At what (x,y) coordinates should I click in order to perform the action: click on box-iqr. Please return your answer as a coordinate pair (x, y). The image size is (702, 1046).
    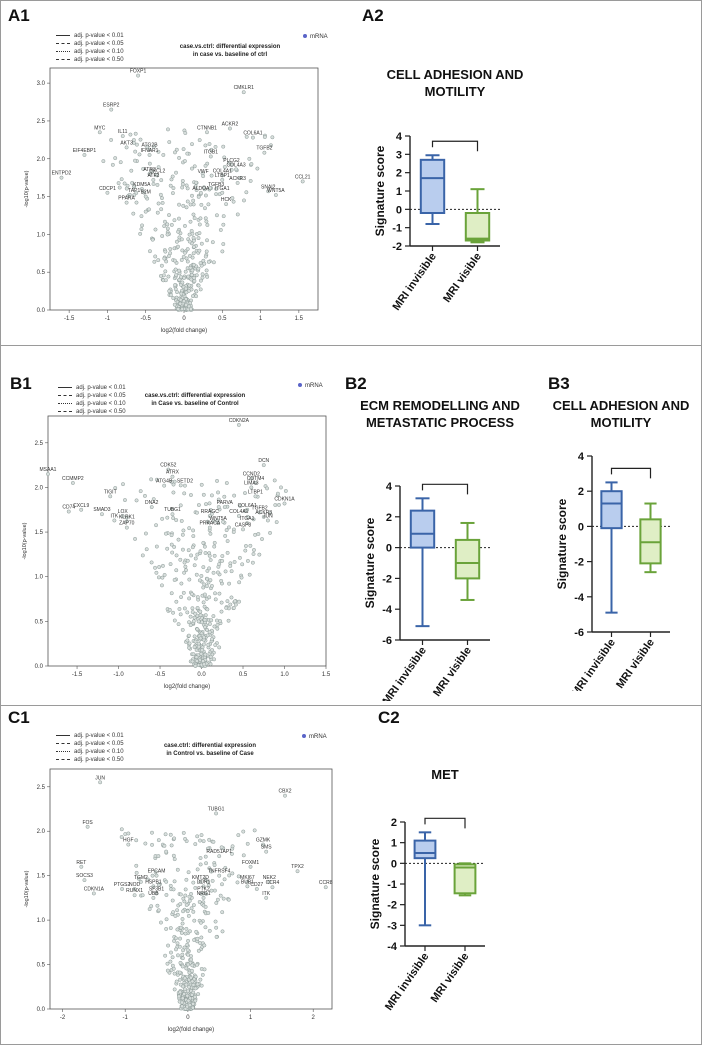
    Looking at the image, I should click on (477, 227).